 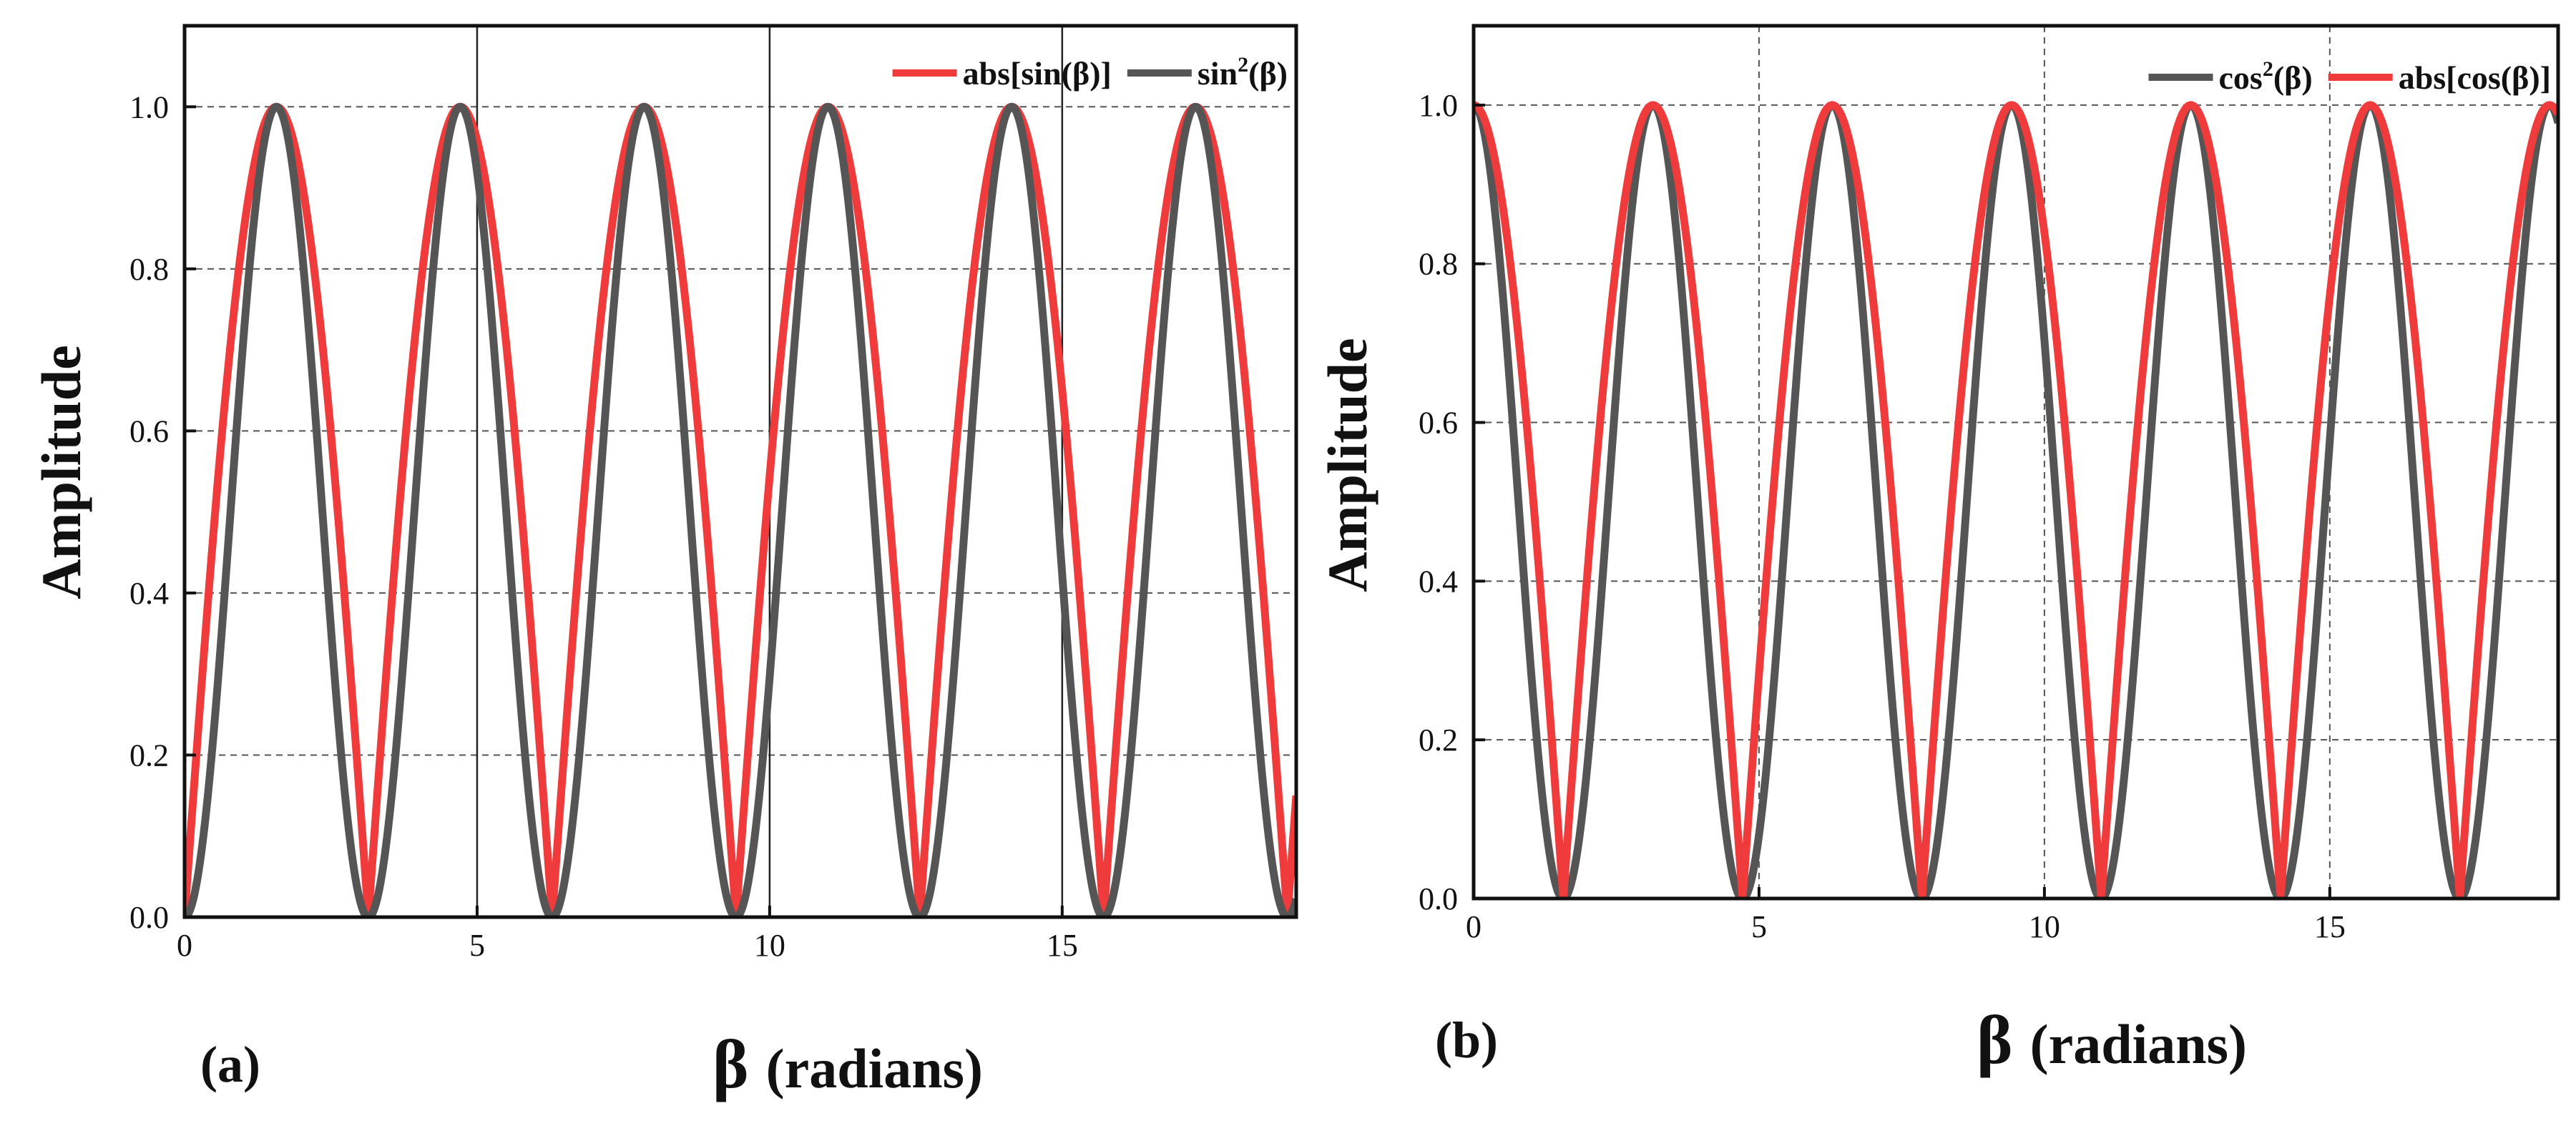 I want to click on panel-label: (a), so click(x=230, y=1064).